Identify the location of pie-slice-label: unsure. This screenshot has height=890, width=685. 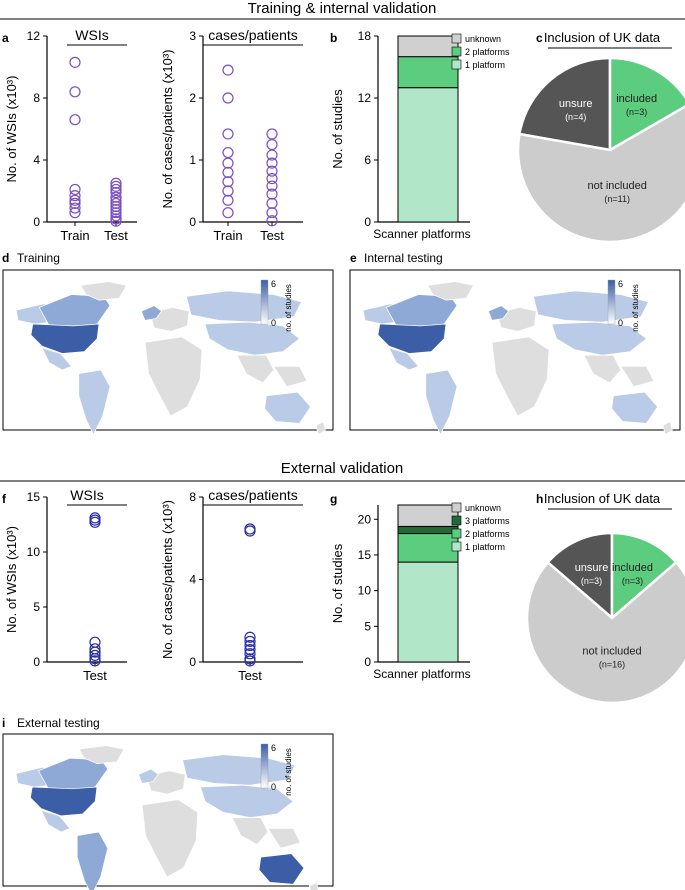
(576, 104).